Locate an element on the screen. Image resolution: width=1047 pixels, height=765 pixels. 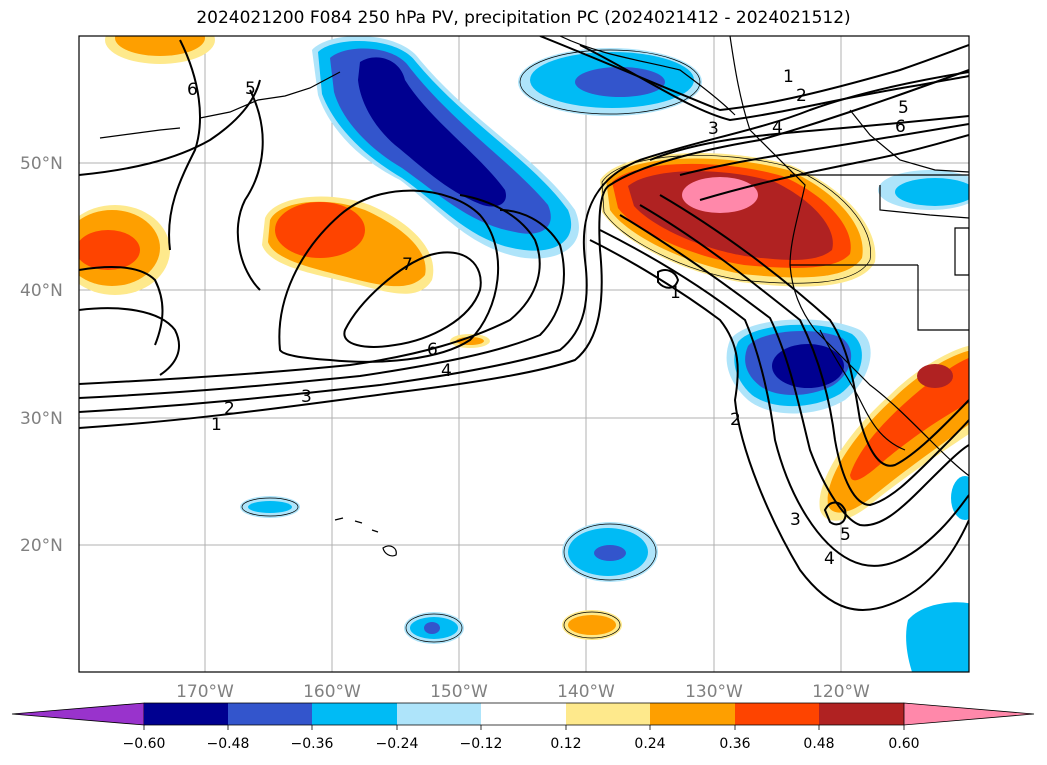
longitude-label: 160°W is located at coordinates (332, 692).